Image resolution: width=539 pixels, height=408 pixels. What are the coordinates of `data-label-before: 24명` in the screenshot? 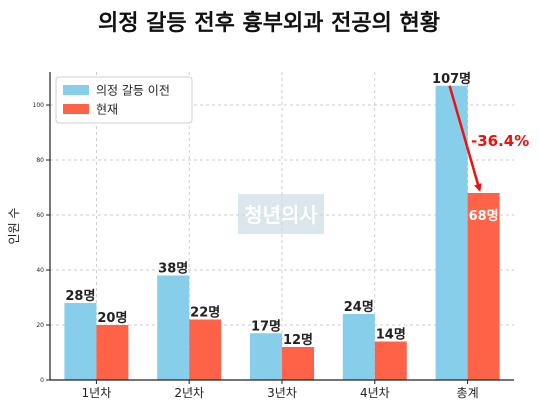 It's located at (359, 307).